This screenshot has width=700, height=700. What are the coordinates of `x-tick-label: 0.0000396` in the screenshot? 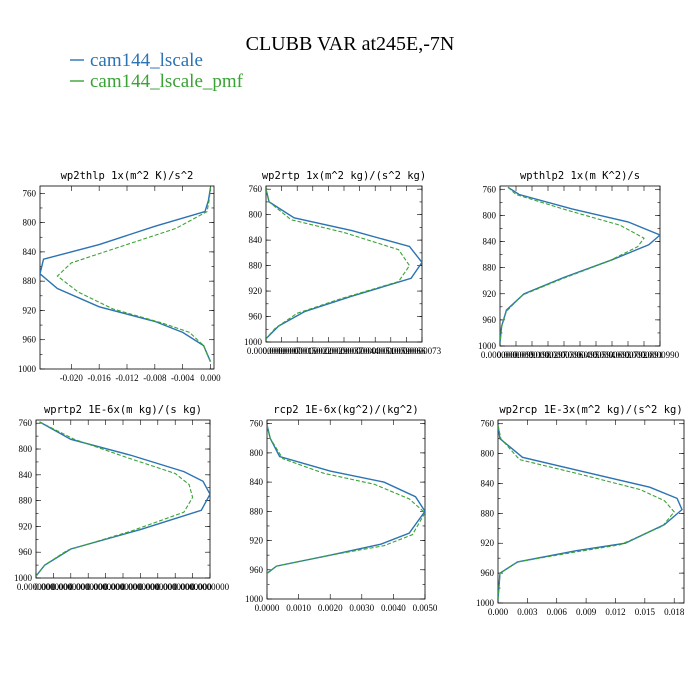 It's located at (564, 355).